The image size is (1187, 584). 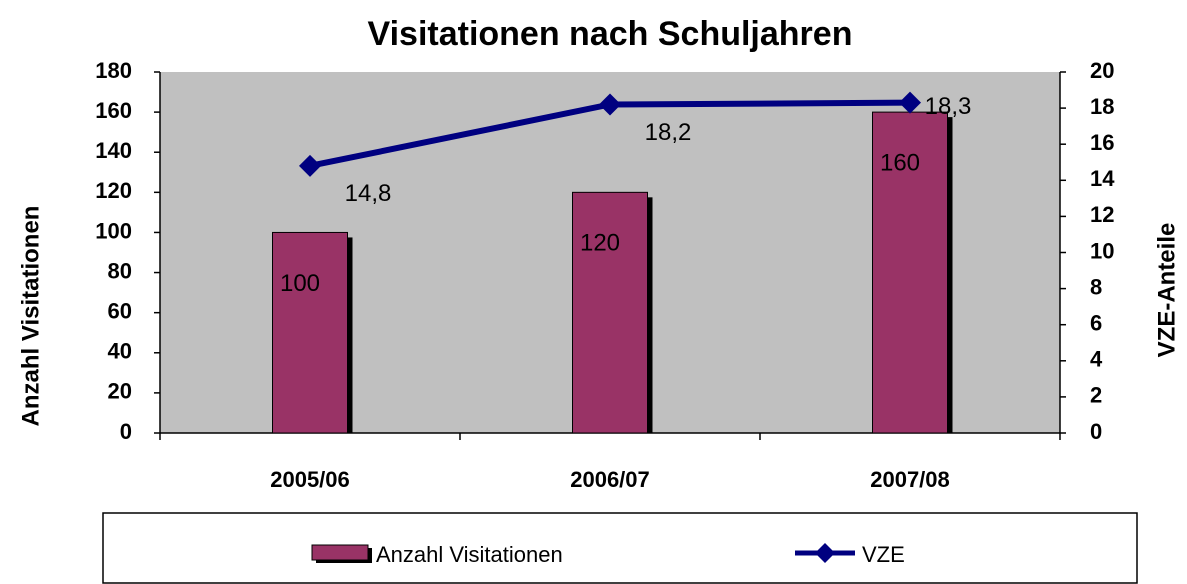 What do you see at coordinates (948, 106) in the screenshot?
I see `data-label: 18,3` at bounding box center [948, 106].